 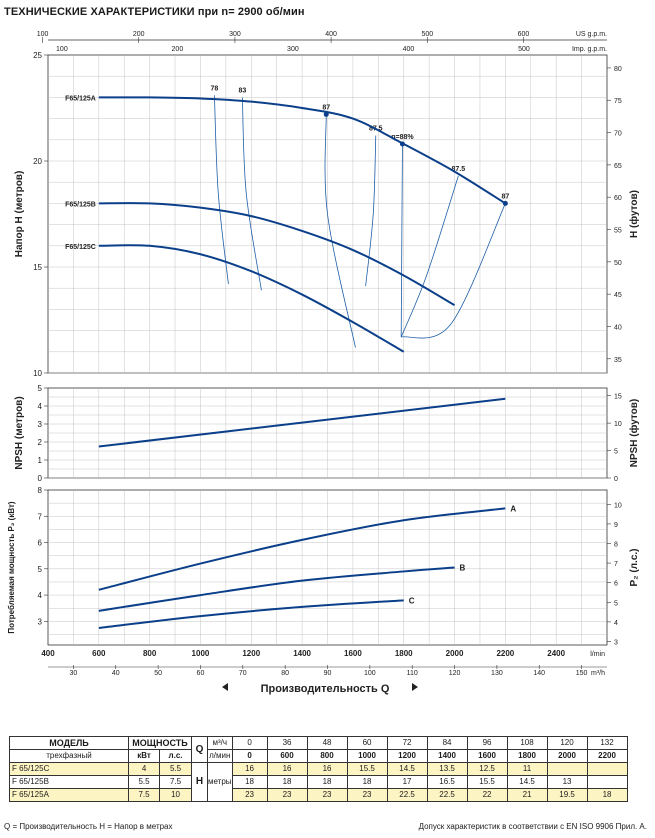 What do you see at coordinates (618, 134) in the screenshot?
I see `y2-tick-label: 70` at bounding box center [618, 134].